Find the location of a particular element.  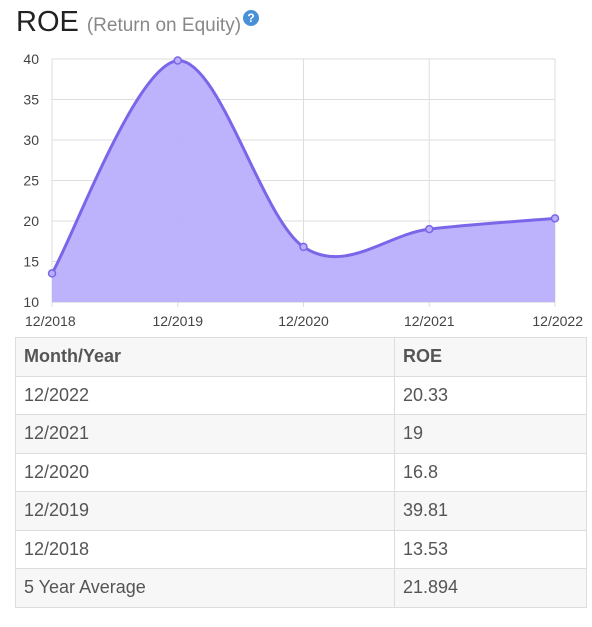

data-point-12-2022 is located at coordinates (555, 218).